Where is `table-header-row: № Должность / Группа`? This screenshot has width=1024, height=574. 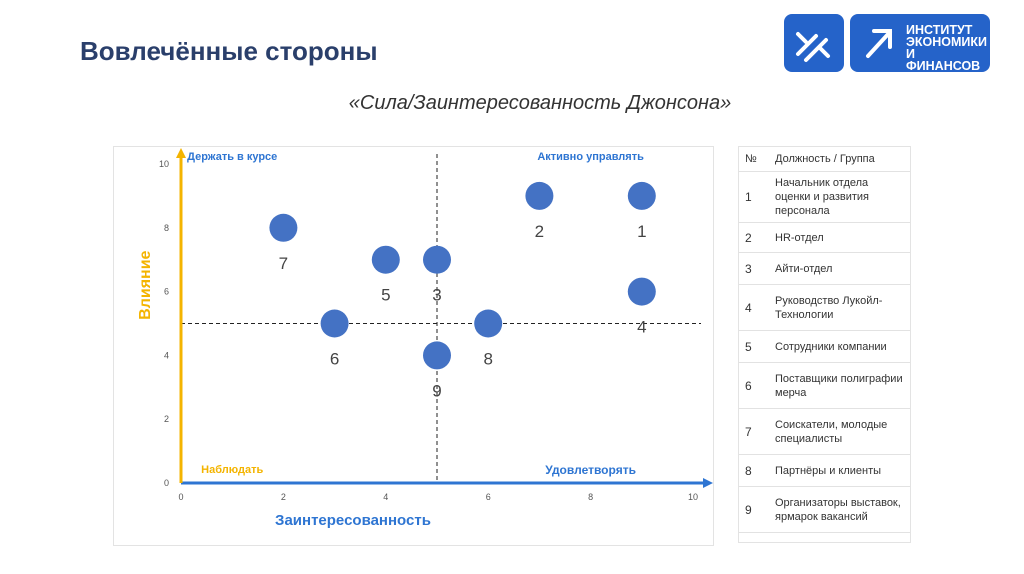
table-header-row: № Должность / Группа is located at coordinates (824, 159).